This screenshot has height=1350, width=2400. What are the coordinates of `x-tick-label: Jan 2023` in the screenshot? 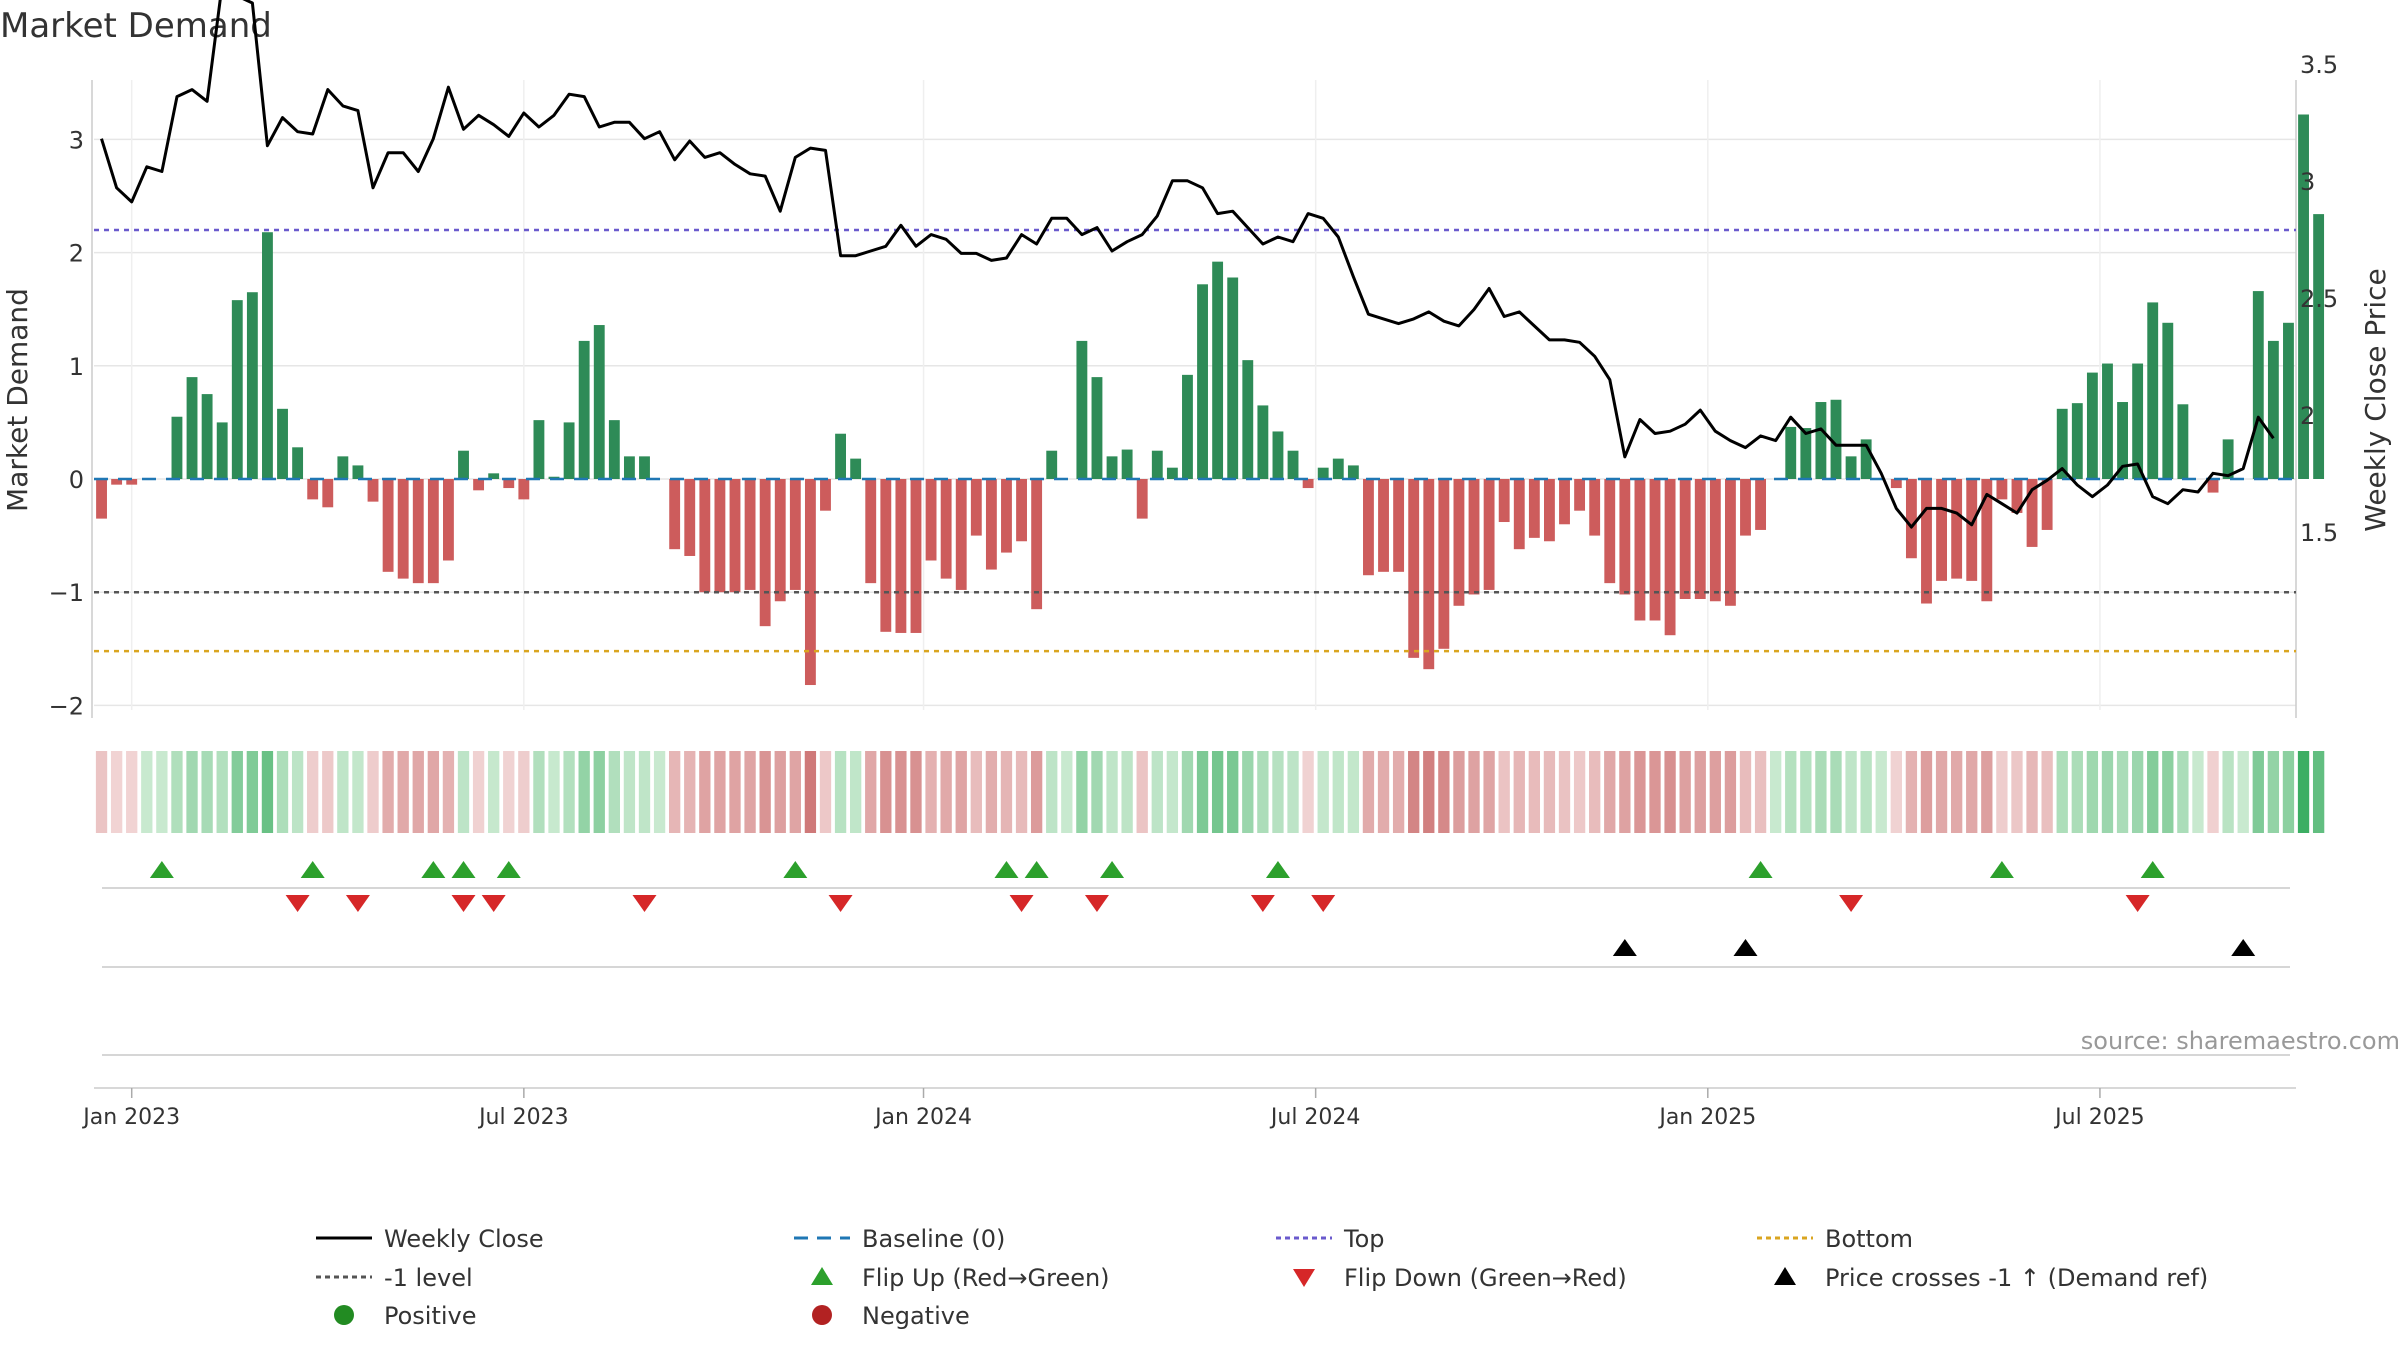 It's located at (130, 1117).